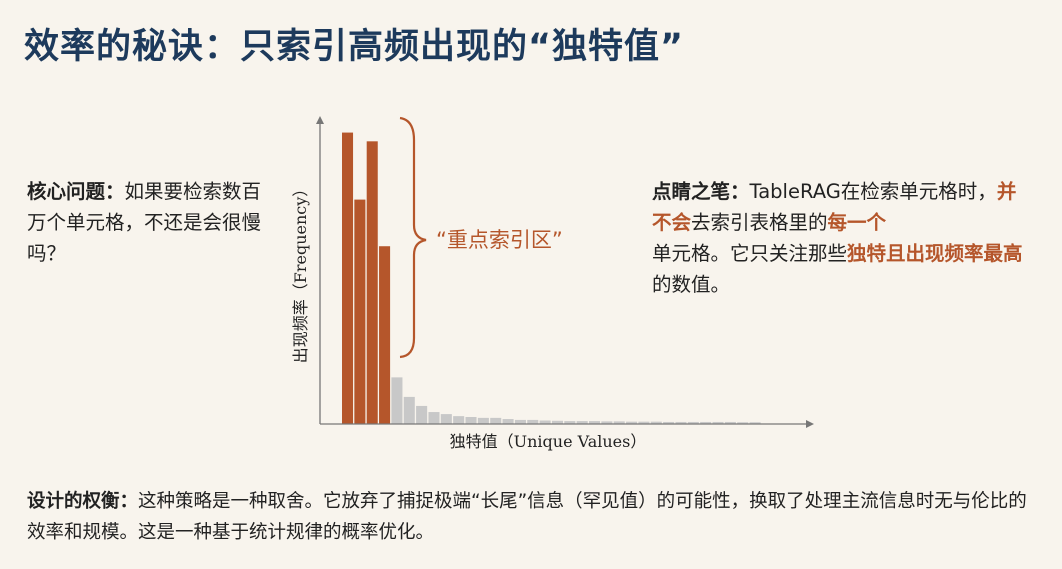 The width and height of the screenshot is (1062, 569). What do you see at coordinates (354, 47) in the screenshot?
I see `slide-title: 效率的秘诀：只索引高频出现的“独特值”` at bounding box center [354, 47].